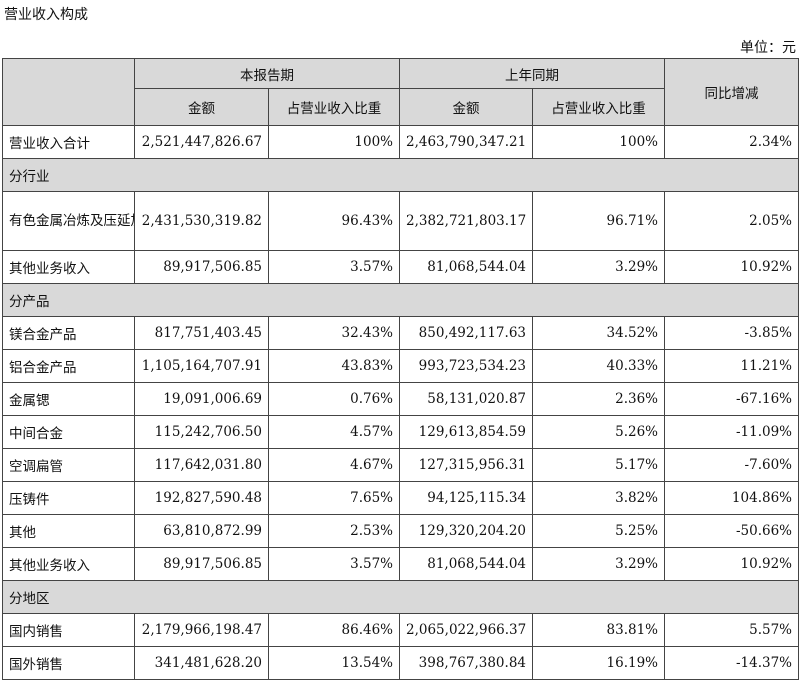  Describe the element at coordinates (598, 465) in the screenshot. I see `prior-share: 5.17%` at that location.